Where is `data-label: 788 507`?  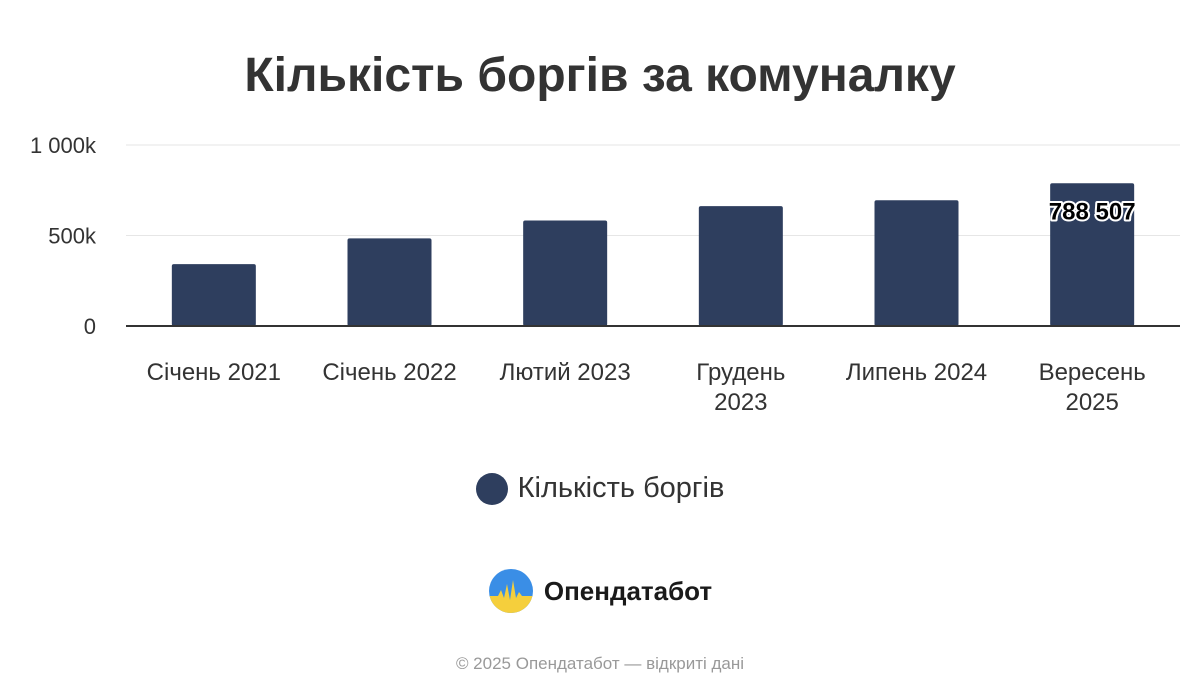
data-label: 788 507 is located at coordinates (1092, 211).